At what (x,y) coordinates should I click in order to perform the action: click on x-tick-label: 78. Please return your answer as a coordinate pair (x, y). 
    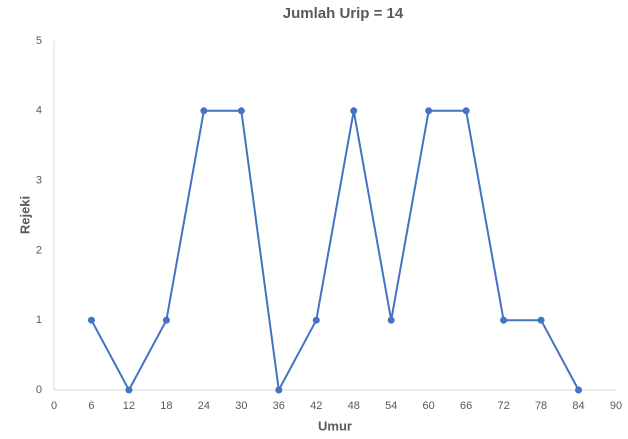
    Looking at the image, I should click on (541, 406).